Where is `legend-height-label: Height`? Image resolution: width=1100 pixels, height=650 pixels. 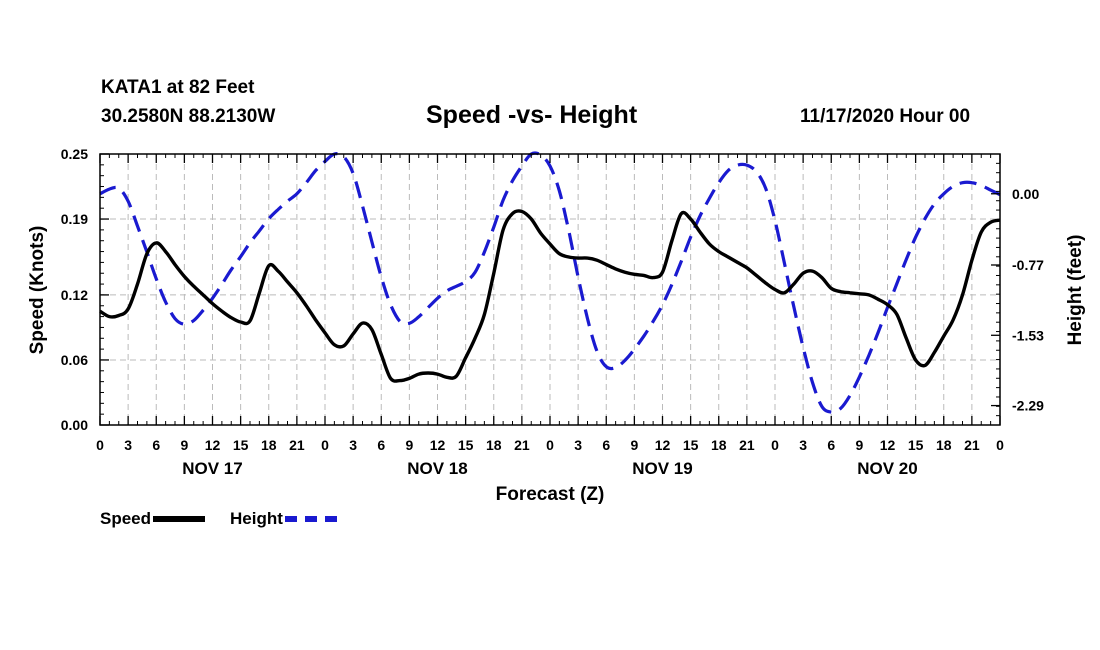
legend-height-label: Height is located at coordinates (256, 518).